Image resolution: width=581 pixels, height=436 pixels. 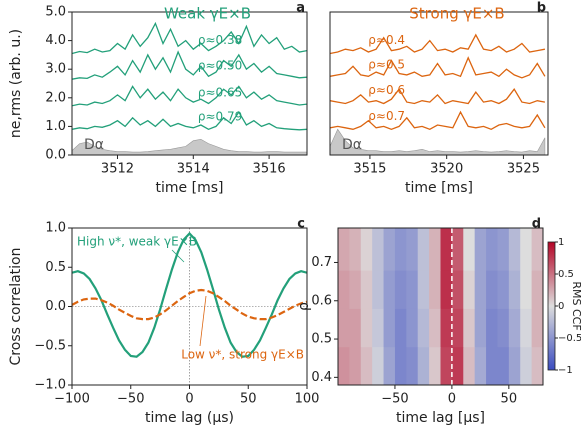 What do you see at coordinates (50, 385) in the screenshot?
I see `y-tick-label: −1.0` at bounding box center [50, 385].